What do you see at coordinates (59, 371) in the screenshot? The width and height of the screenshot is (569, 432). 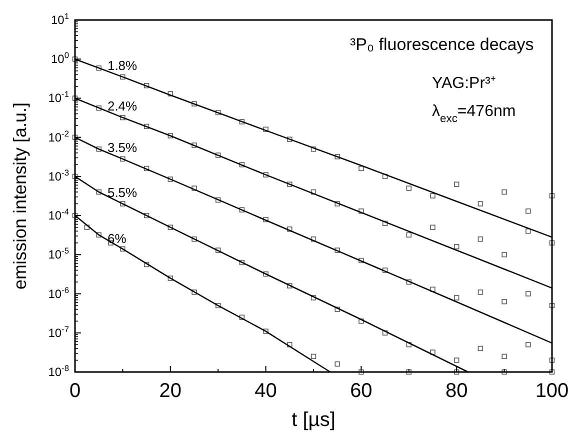 I see `y-tick-label: 10$^{-8}$` at bounding box center [59, 371].